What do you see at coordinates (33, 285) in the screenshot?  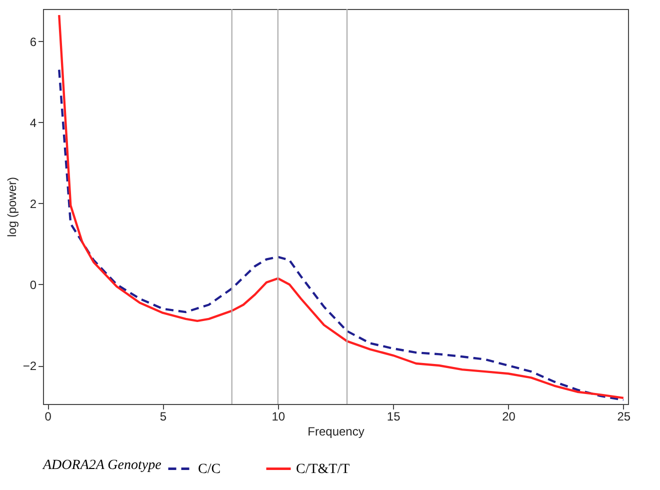 I see `y-tick-label: 0` at bounding box center [33, 285].